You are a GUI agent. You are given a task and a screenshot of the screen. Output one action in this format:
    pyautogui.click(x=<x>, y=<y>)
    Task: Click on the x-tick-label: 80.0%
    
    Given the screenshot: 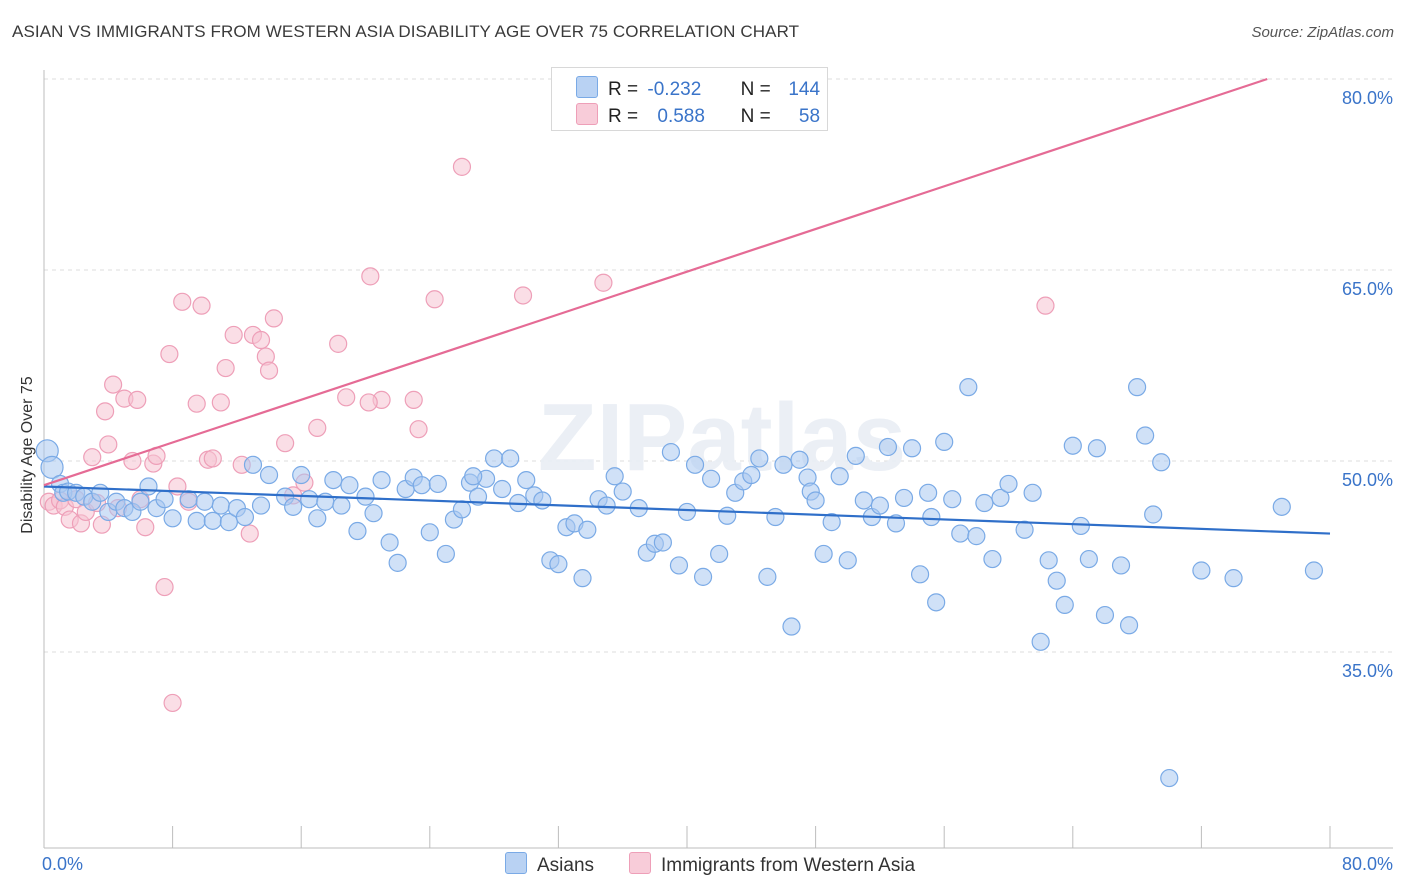 What is the action you would take?
    pyautogui.click(x=1367, y=864)
    